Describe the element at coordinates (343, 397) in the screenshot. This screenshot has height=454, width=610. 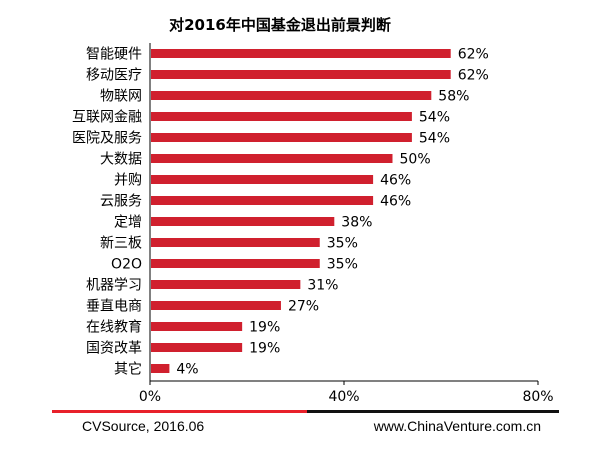
I see `x-tick-label: 40%` at that location.